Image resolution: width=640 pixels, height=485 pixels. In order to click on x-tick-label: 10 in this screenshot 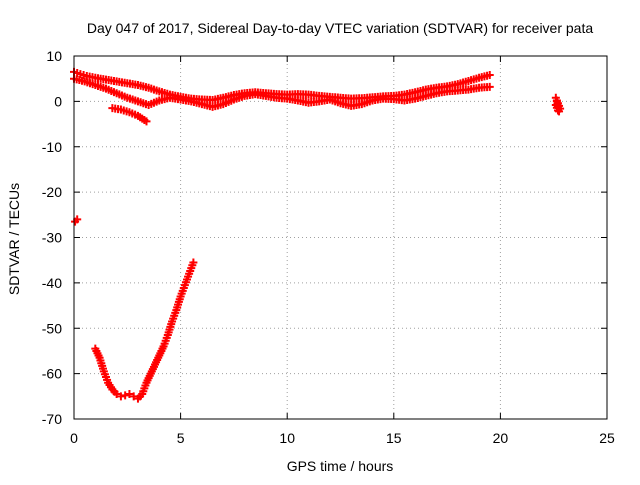, I will do `click(287, 438)`.